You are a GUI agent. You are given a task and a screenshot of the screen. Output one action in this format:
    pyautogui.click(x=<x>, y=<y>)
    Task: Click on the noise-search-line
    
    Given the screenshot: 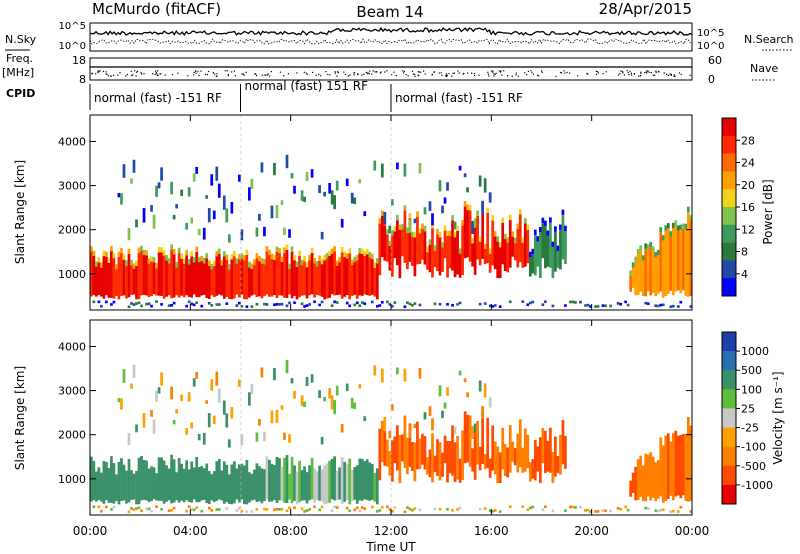 What is the action you would take?
    pyautogui.click(x=391, y=41)
    